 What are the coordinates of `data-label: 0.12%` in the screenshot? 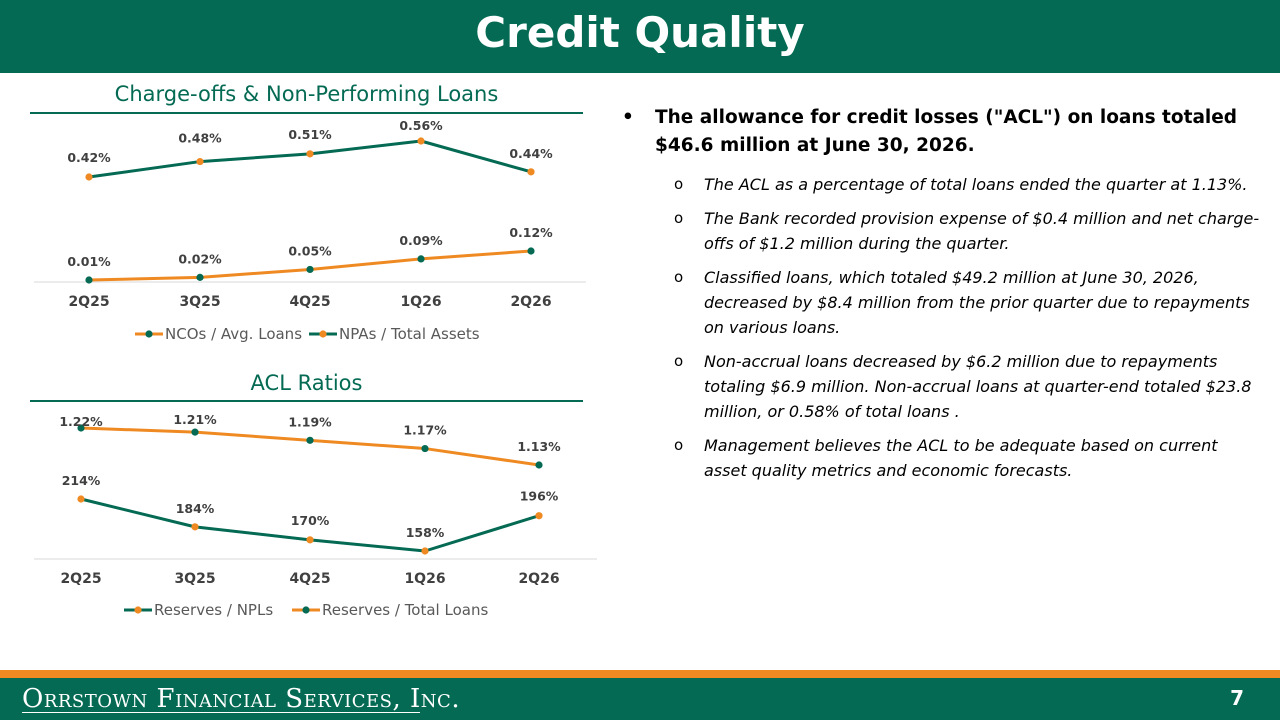 It's located at (531, 232).